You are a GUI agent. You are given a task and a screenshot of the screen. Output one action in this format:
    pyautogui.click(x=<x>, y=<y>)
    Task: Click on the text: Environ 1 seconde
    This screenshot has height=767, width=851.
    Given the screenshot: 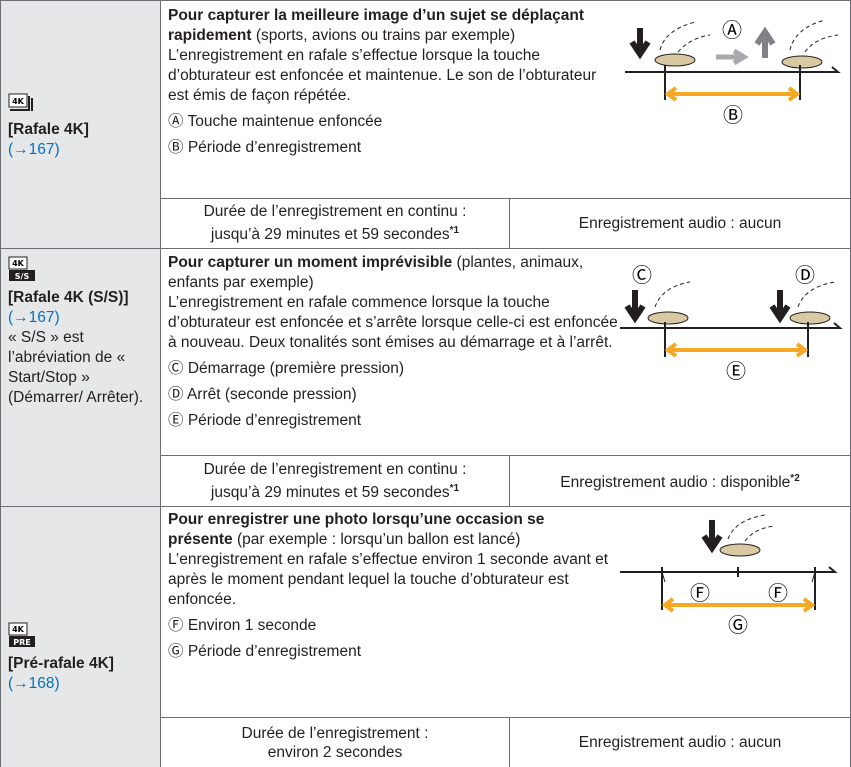 What is the action you would take?
    pyautogui.click(x=252, y=625)
    